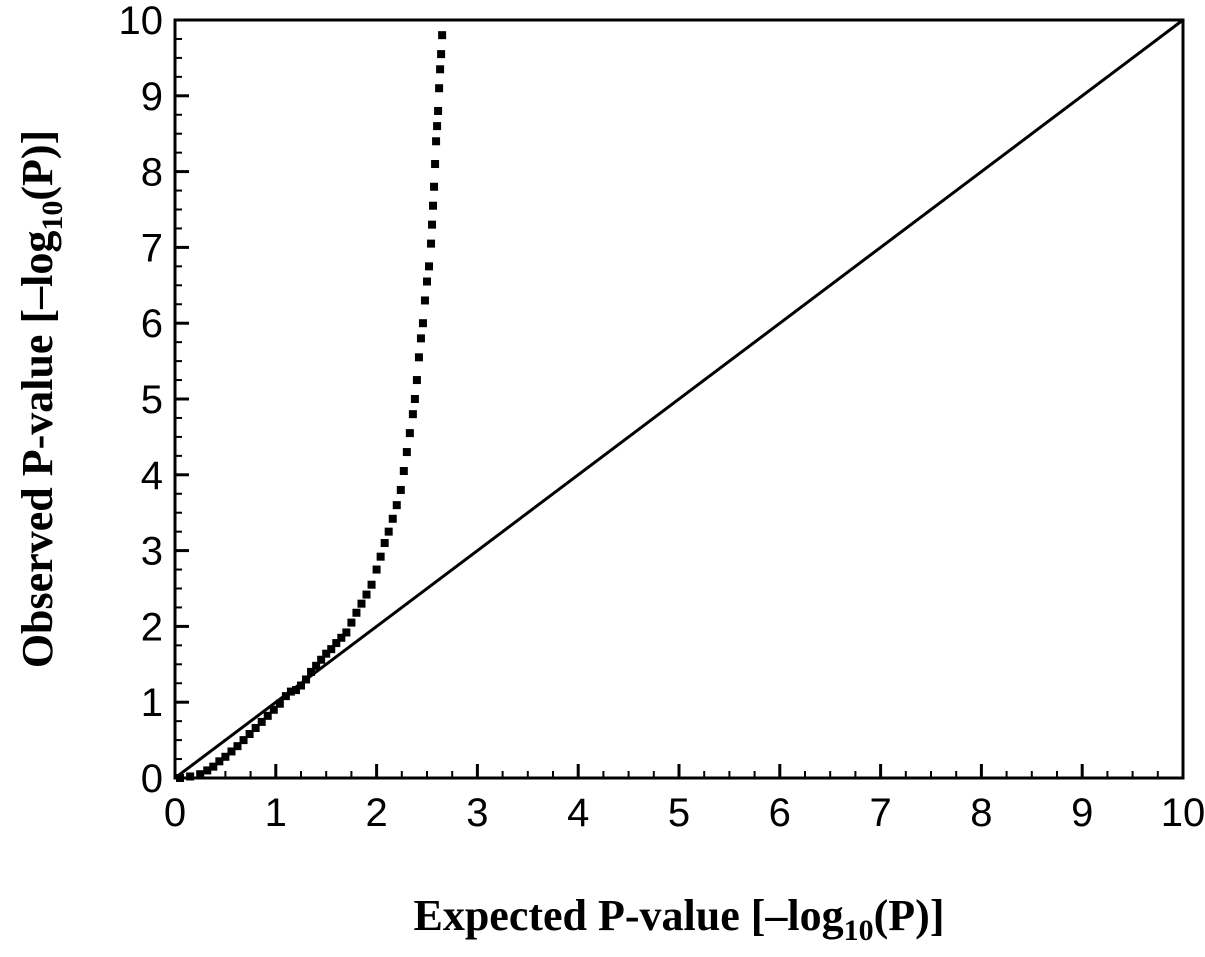 The width and height of the screenshot is (1205, 957). I want to click on x-axis-ticks: 0 1 2 3 4 5 6 7 8 9 10, so click(684, 799).